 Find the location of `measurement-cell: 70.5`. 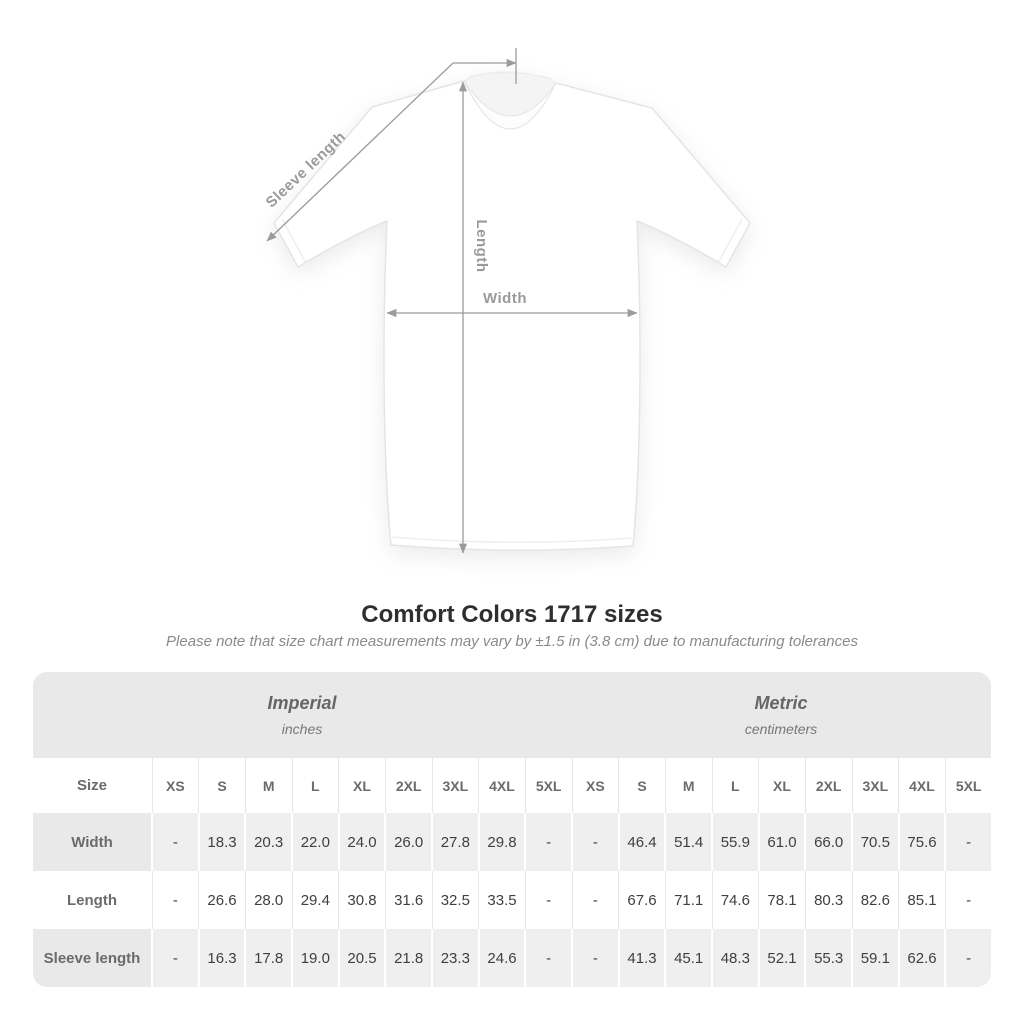

measurement-cell: 70.5 is located at coordinates (875, 842).